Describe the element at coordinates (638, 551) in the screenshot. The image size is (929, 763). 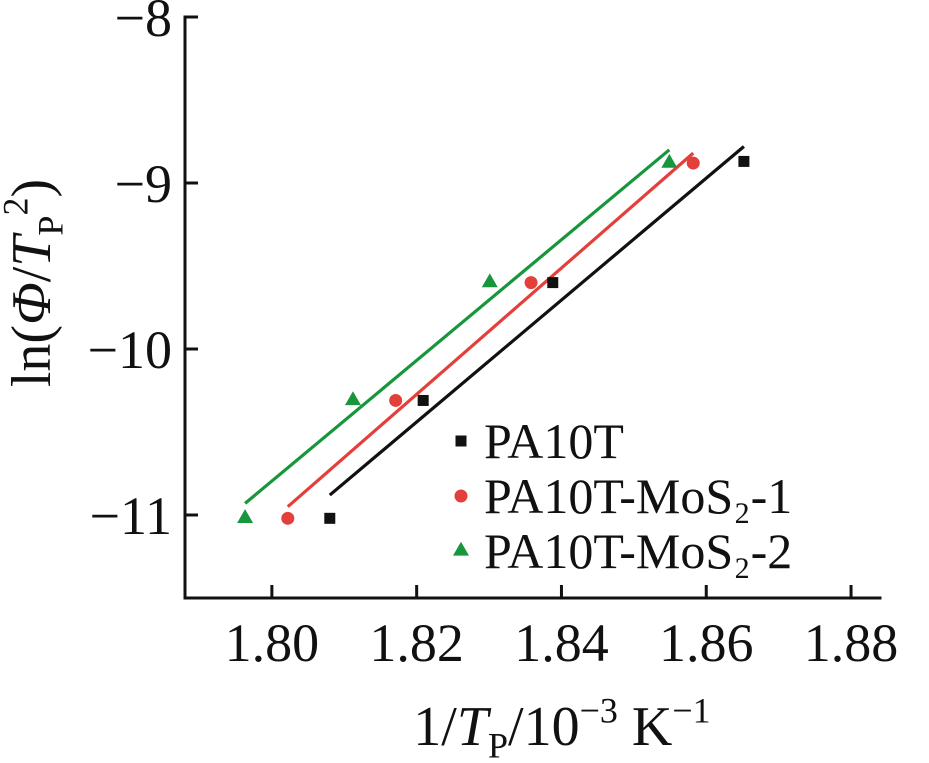
I see `legend-pa10t-mos2-2-label: PA10T-MoS₂-2` at that location.